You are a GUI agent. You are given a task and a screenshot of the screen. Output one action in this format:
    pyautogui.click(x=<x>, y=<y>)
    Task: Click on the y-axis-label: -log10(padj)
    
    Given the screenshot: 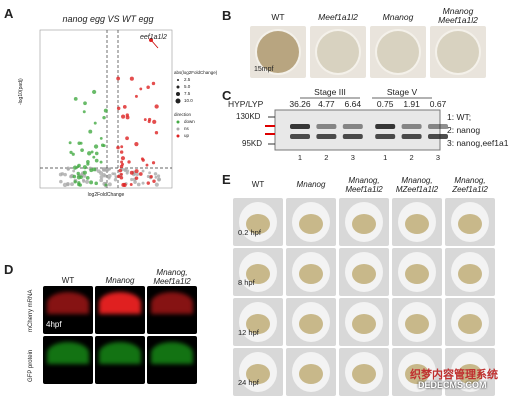 What is the action you would take?
    pyautogui.click(x=21, y=91)
    